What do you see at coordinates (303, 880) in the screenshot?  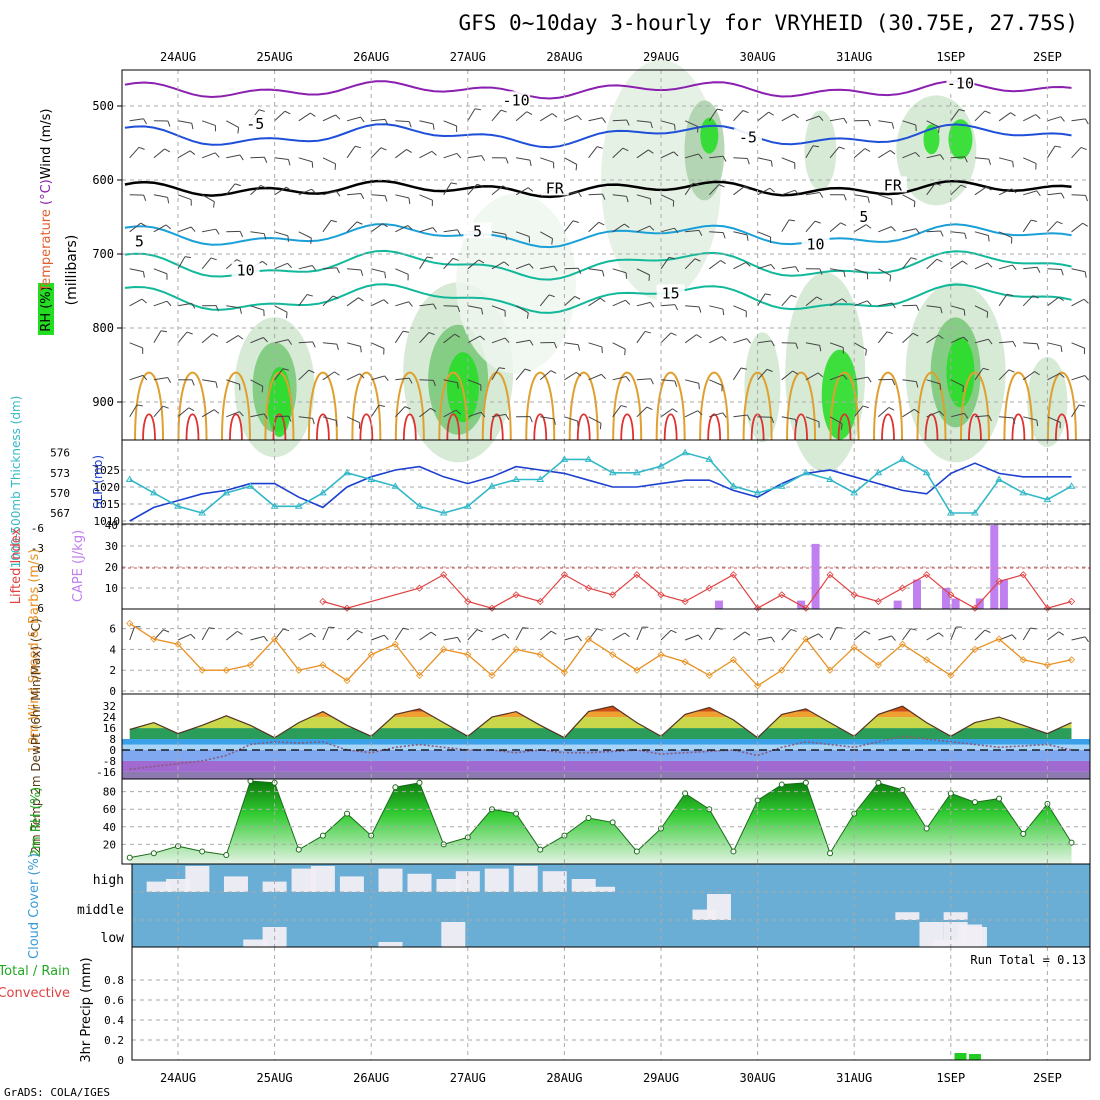 I see `cloud-cell` at bounding box center [303, 880].